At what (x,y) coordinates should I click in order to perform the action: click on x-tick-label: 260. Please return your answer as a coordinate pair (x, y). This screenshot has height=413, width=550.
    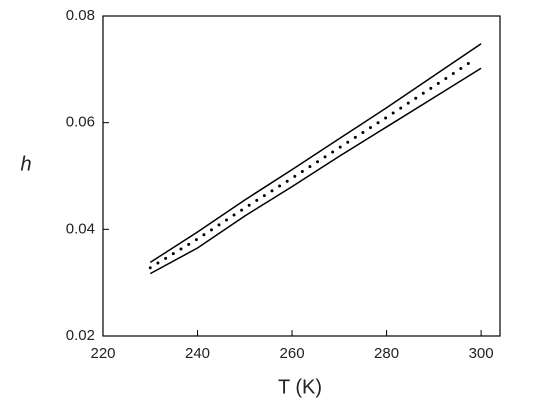
    Looking at the image, I should click on (292, 353).